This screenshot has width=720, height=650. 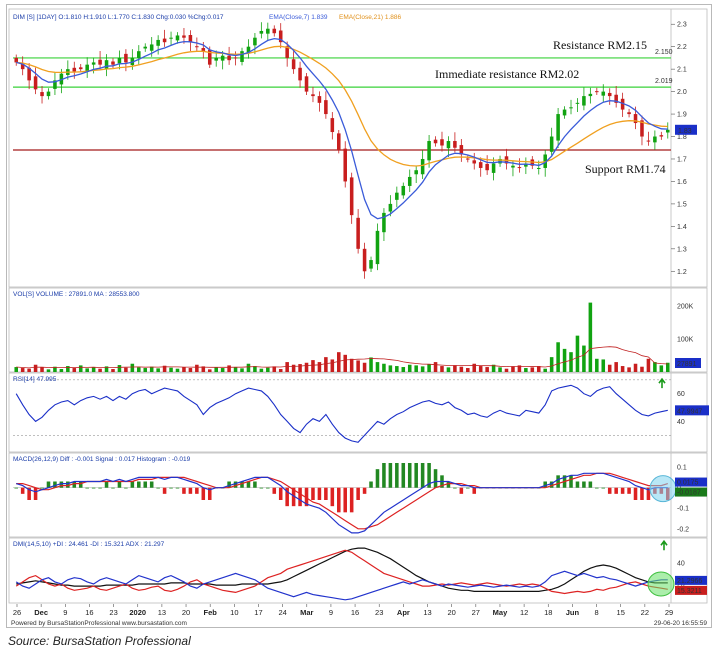 I want to click on xtick-label: 12, so click(x=524, y=612).